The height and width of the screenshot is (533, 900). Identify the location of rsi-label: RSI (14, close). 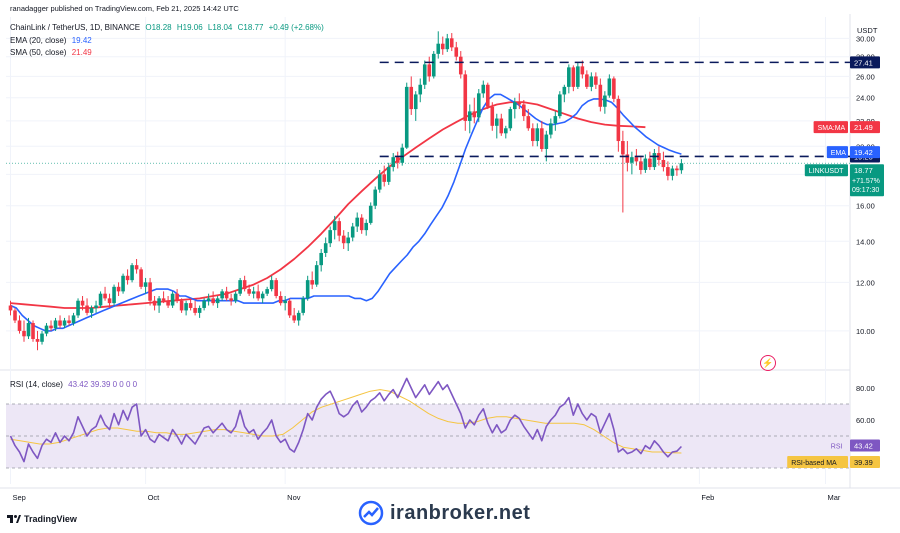
(36, 384).